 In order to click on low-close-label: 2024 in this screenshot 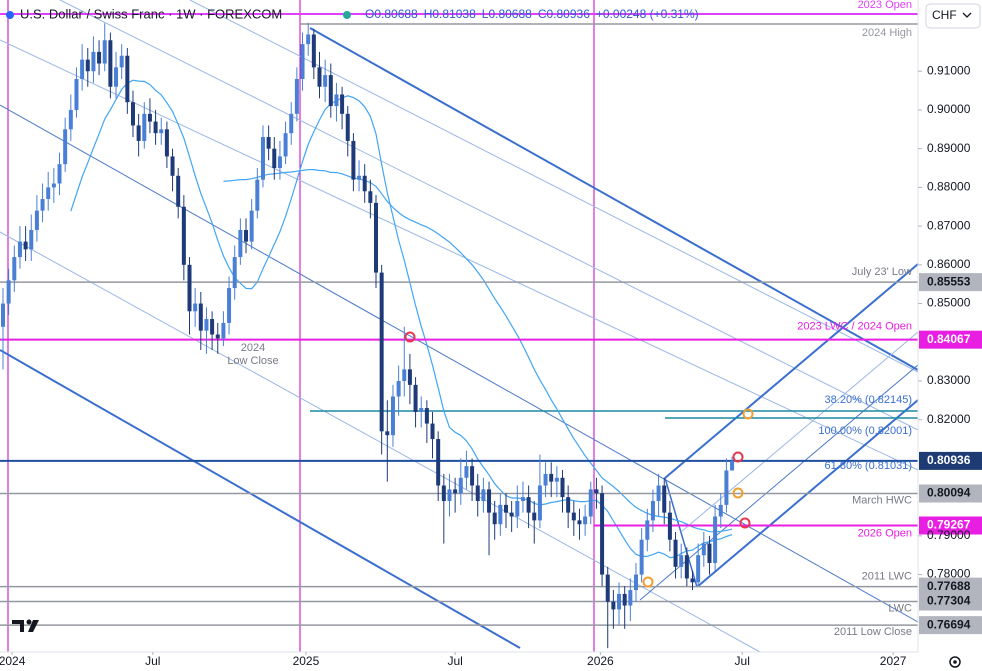, I will do `click(253, 348)`.